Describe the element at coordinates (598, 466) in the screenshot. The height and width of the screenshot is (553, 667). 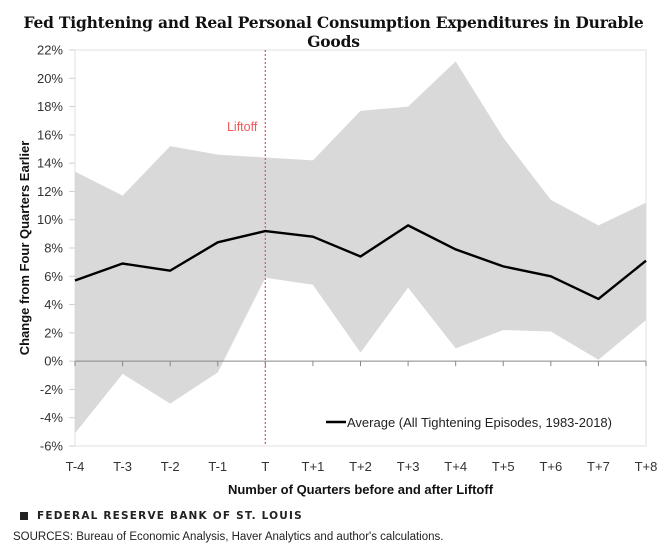
I see `x-tick-label: T+7` at that location.